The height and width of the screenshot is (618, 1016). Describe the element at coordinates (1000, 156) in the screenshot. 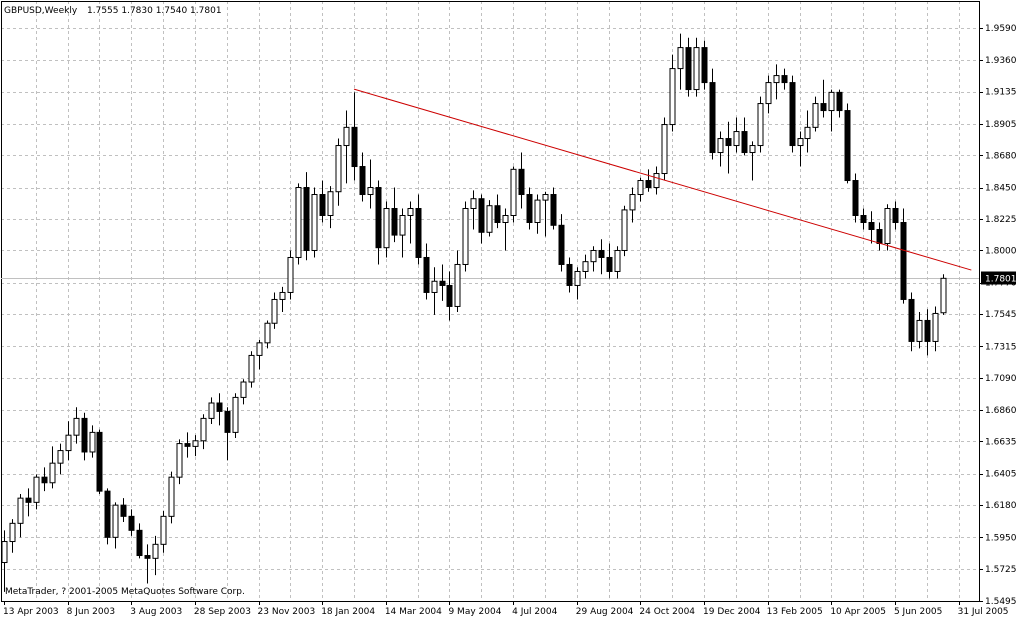

I see `y-tick-label: 1.8680` at that location.